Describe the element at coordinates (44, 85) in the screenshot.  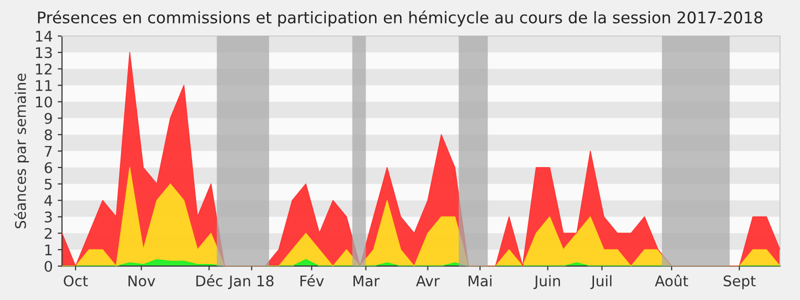
I see `y-tick-label: 11` at that location.